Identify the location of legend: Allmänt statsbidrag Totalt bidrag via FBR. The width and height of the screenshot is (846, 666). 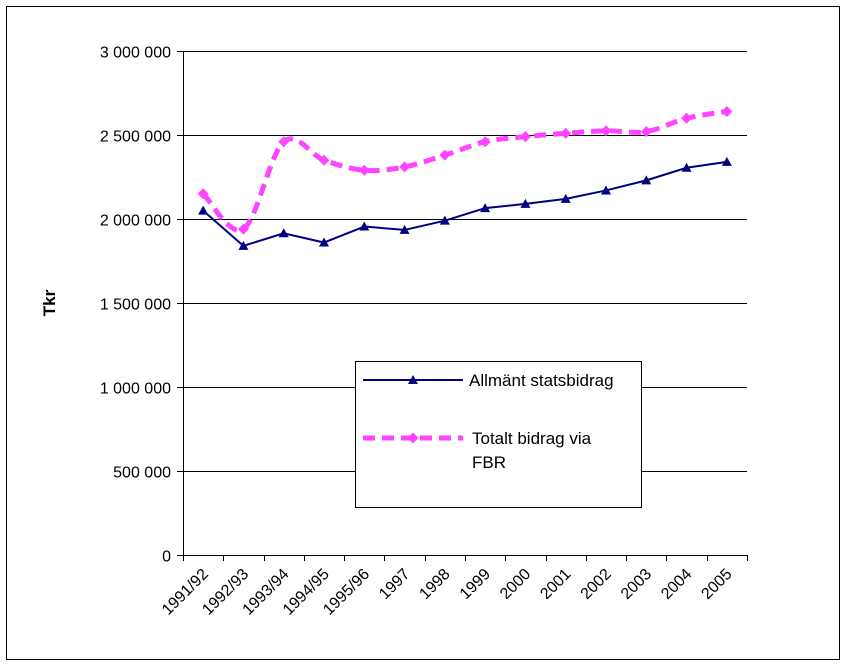
(498, 434).